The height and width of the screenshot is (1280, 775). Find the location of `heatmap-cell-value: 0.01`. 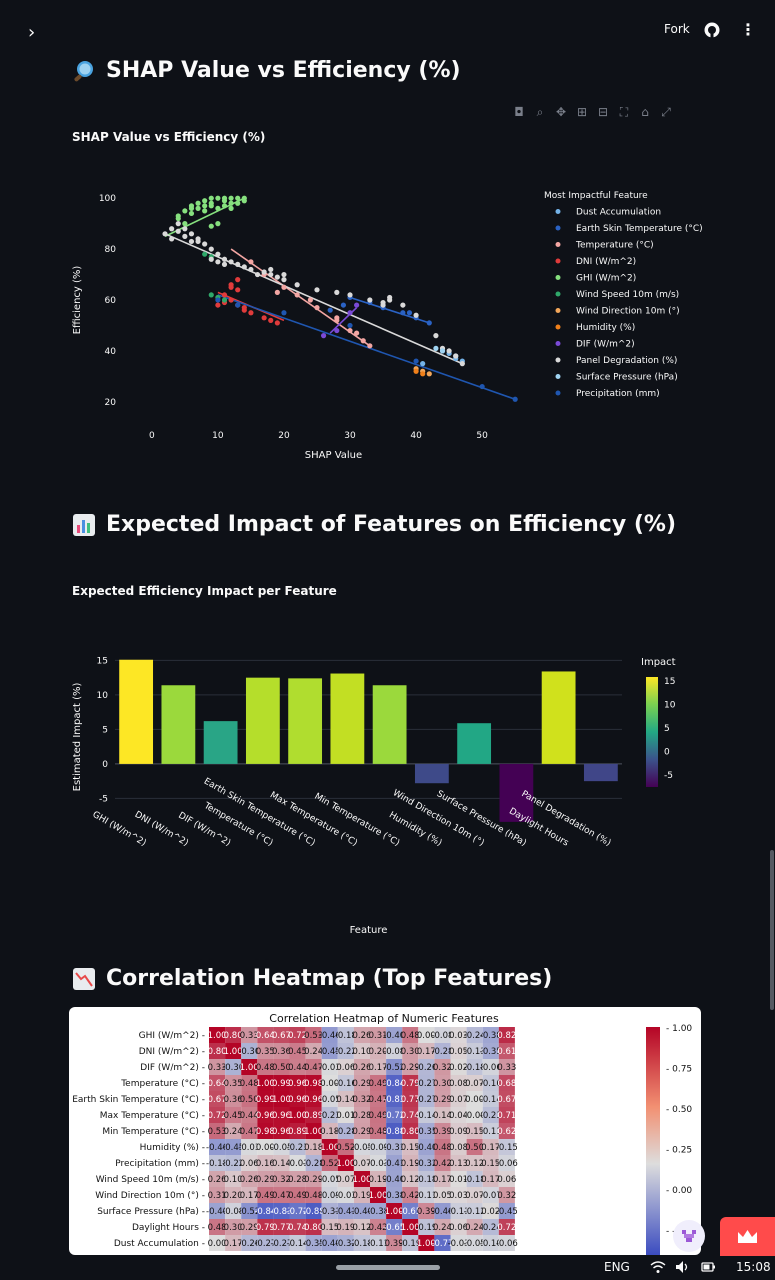

heatmap-cell-value: 0.01 is located at coordinates (458, 1180).